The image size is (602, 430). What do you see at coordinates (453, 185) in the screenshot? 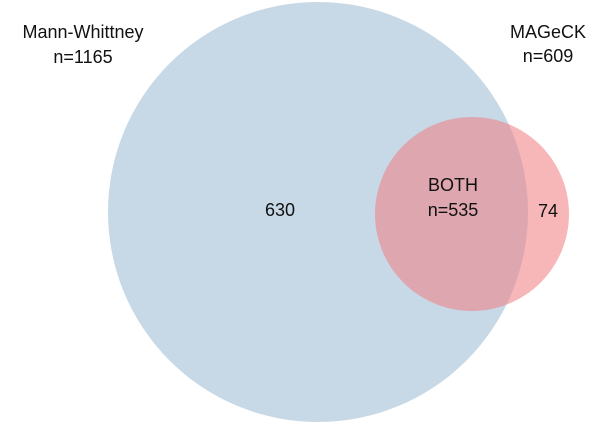
I see `overlap-name: BOTH` at bounding box center [453, 185].